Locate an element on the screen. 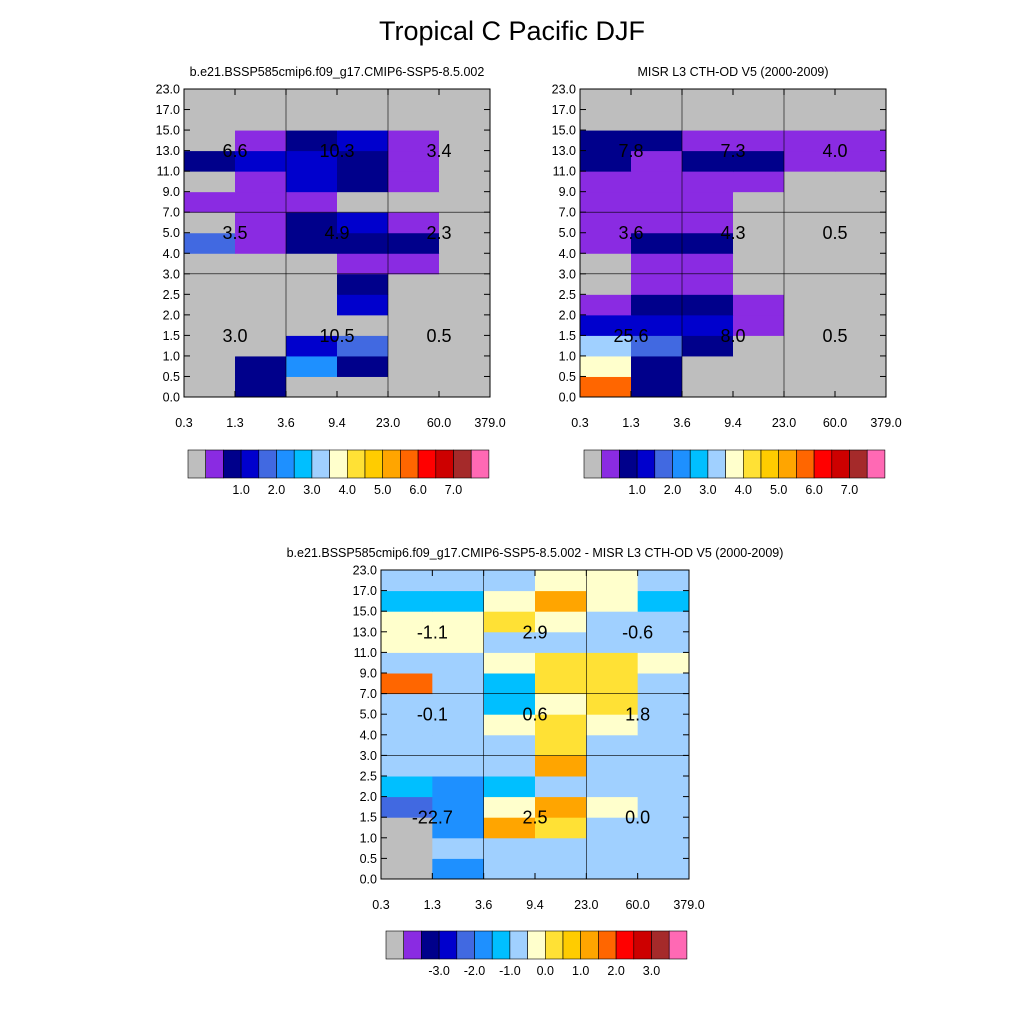 The image size is (1024, 1024). colorbar-label: 6.0 is located at coordinates (813, 490).